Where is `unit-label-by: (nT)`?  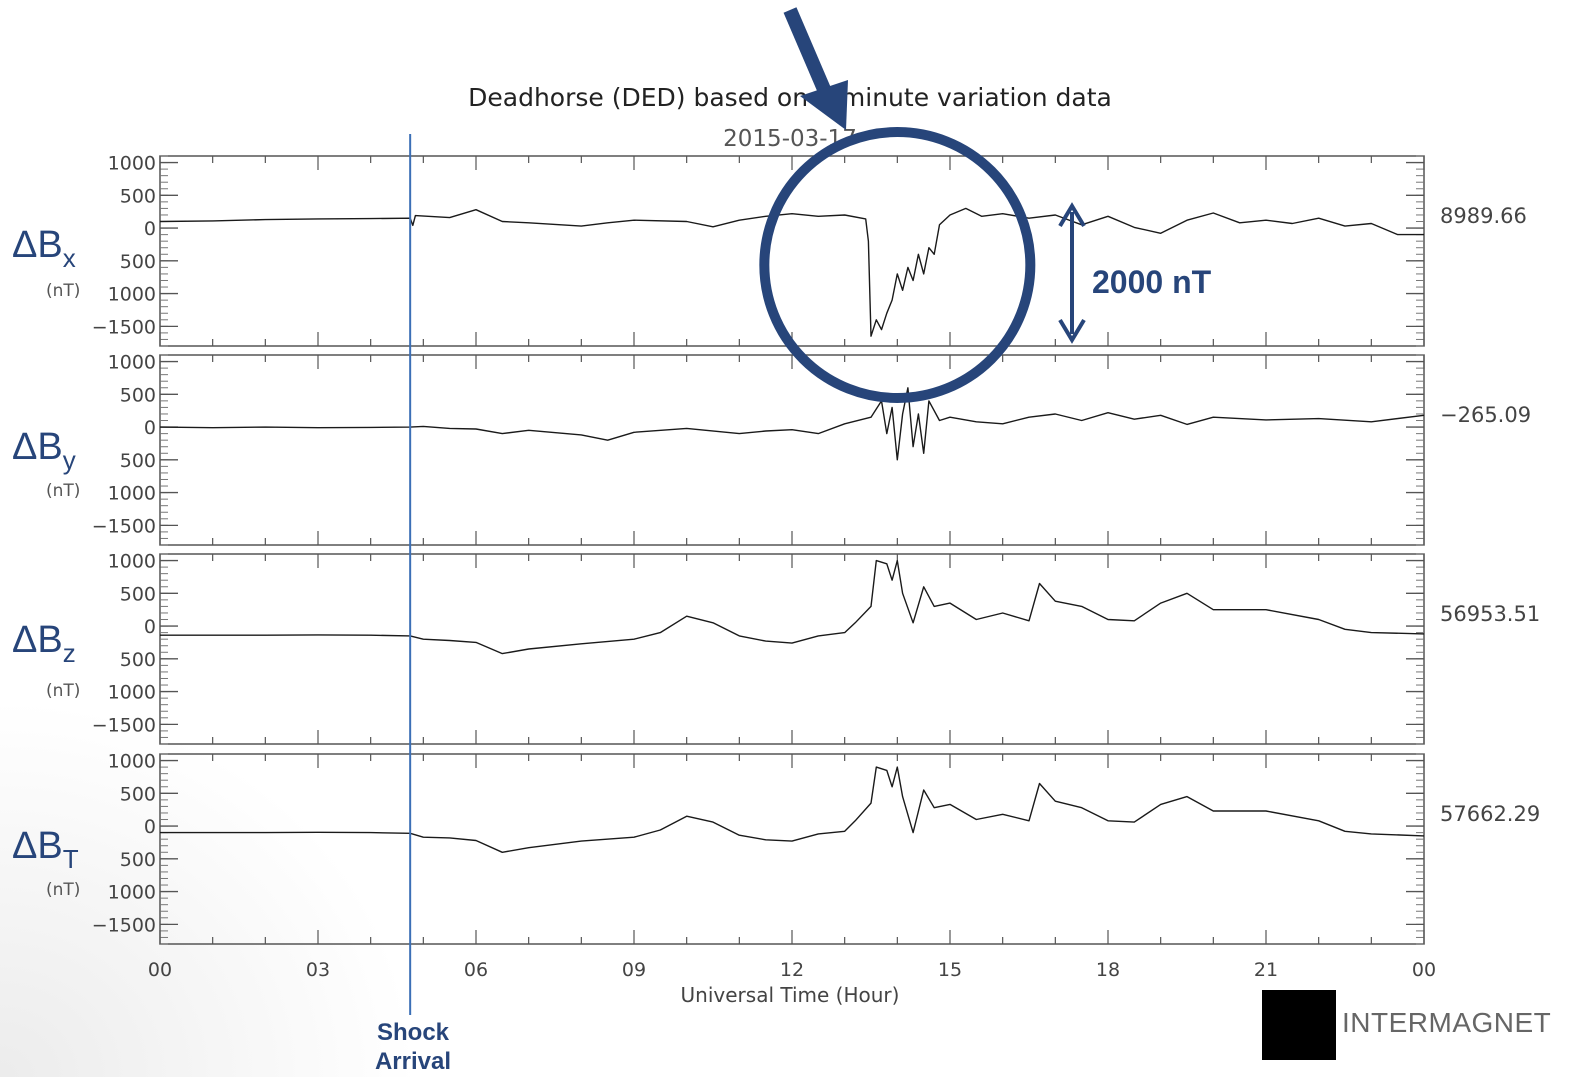 unit-label-by: (nT) is located at coordinates (63, 491).